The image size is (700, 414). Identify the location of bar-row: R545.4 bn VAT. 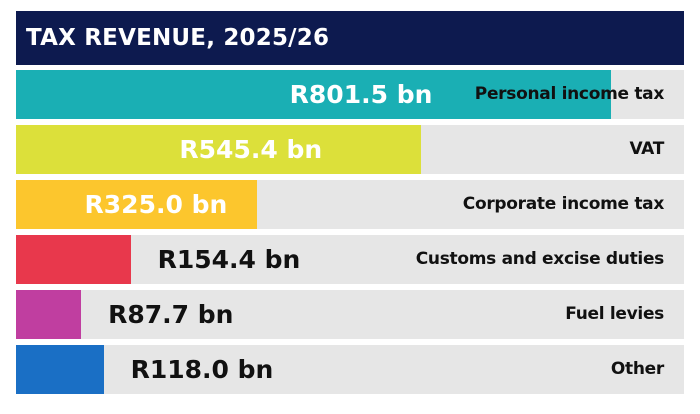
(350, 149).